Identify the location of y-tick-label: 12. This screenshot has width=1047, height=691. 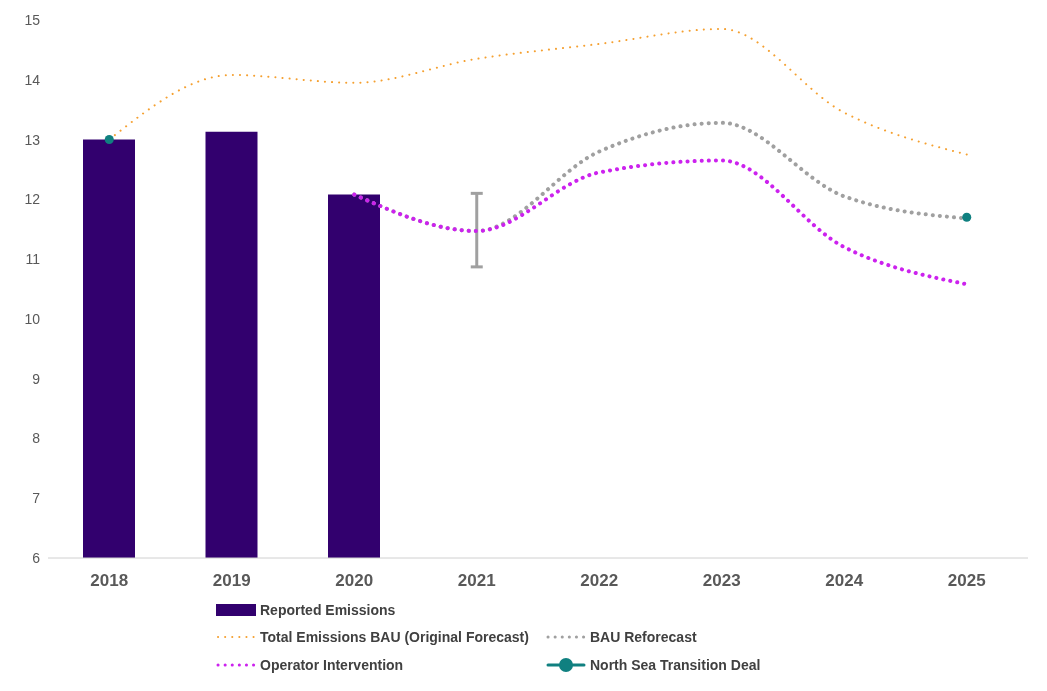
(32, 199).